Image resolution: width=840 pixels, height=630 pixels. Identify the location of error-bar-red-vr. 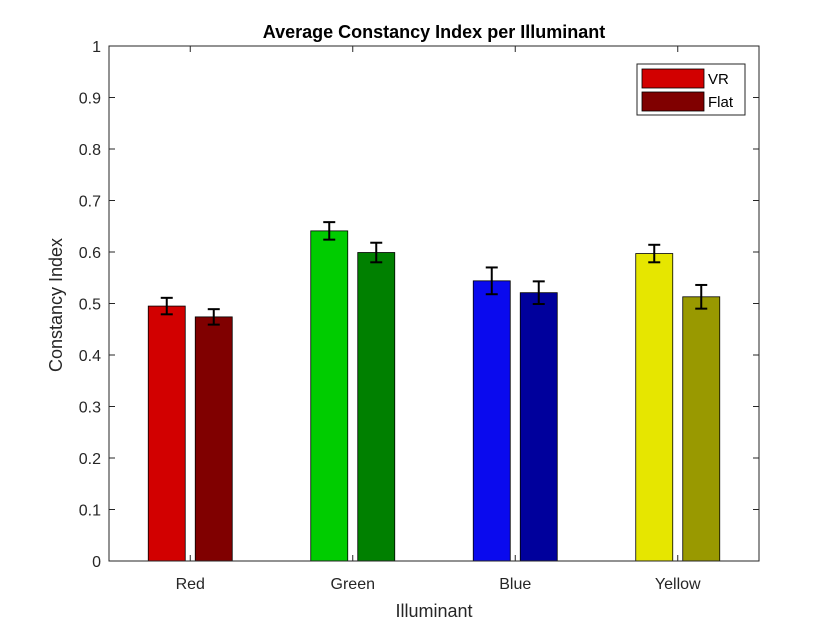
(166, 306).